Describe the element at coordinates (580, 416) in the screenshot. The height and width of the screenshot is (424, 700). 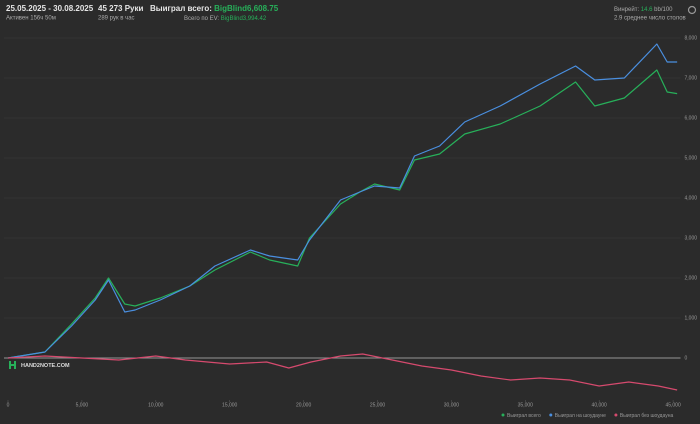
I see `legend-label: Выиграл на шоудауне` at that location.